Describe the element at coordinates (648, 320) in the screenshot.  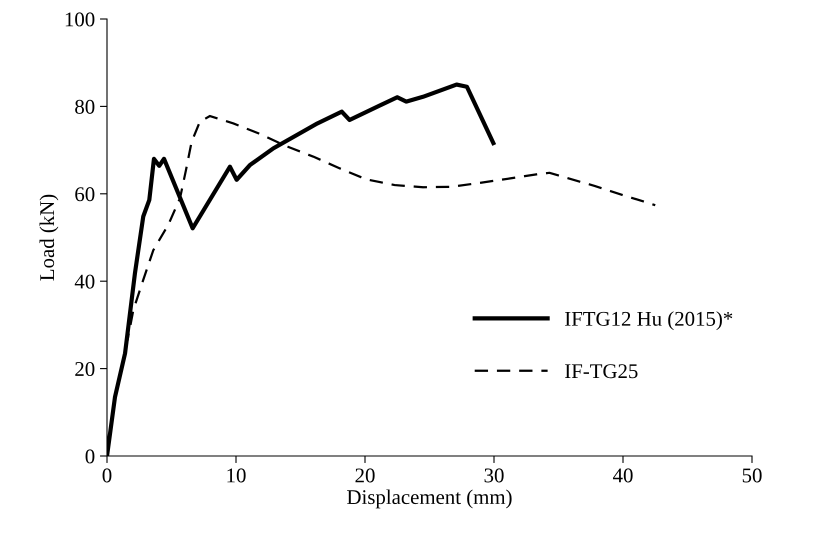
I see `legend-label: IFTG12 Hu (2015)*` at that location.